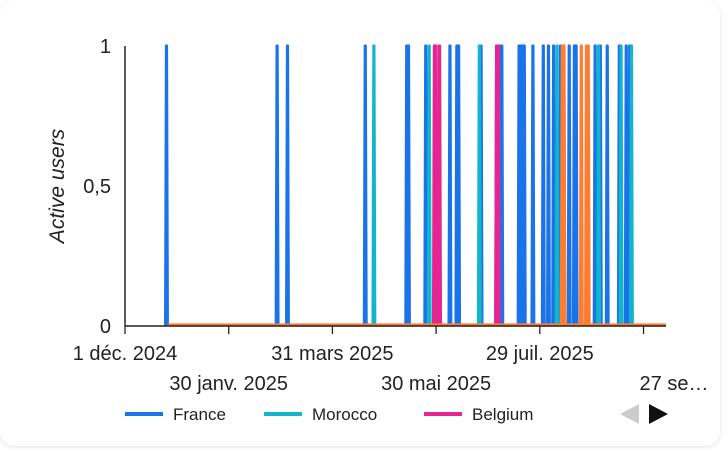  Describe the element at coordinates (199, 414) in the screenshot. I see `legend-label: France` at that location.